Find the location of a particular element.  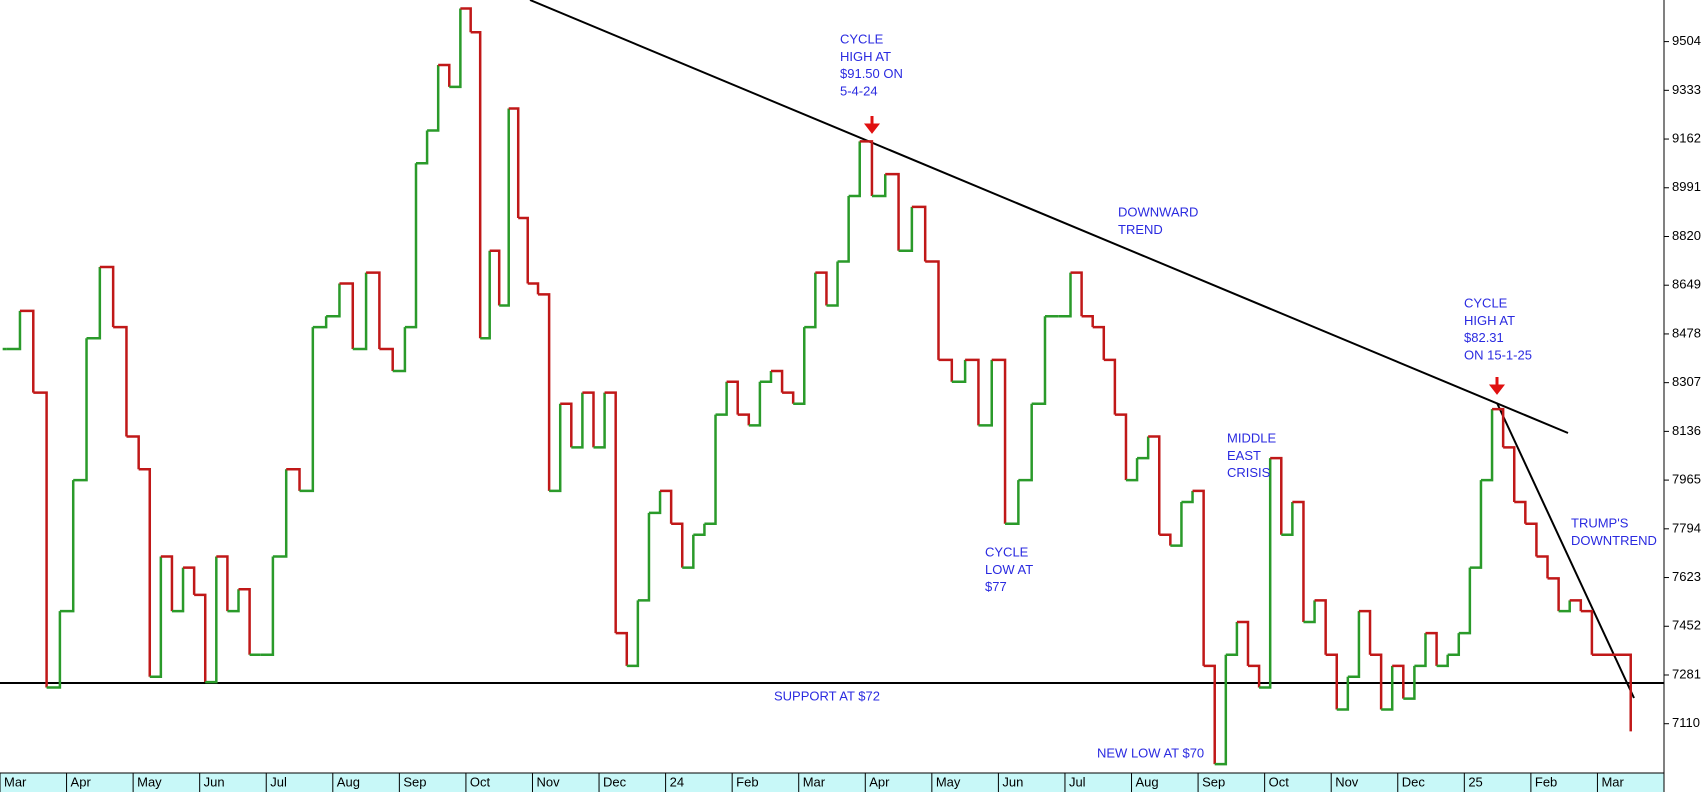

y-tick-label: 7452 is located at coordinates (1686, 625).